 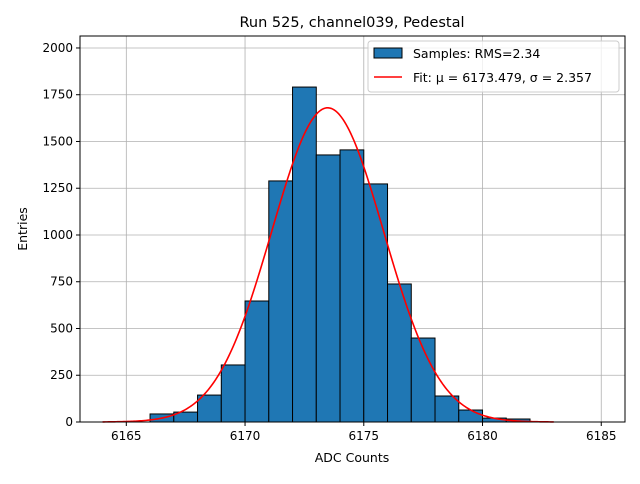 What do you see at coordinates (61, 282) in the screenshot?
I see `y-tick-label: 750` at bounding box center [61, 282].